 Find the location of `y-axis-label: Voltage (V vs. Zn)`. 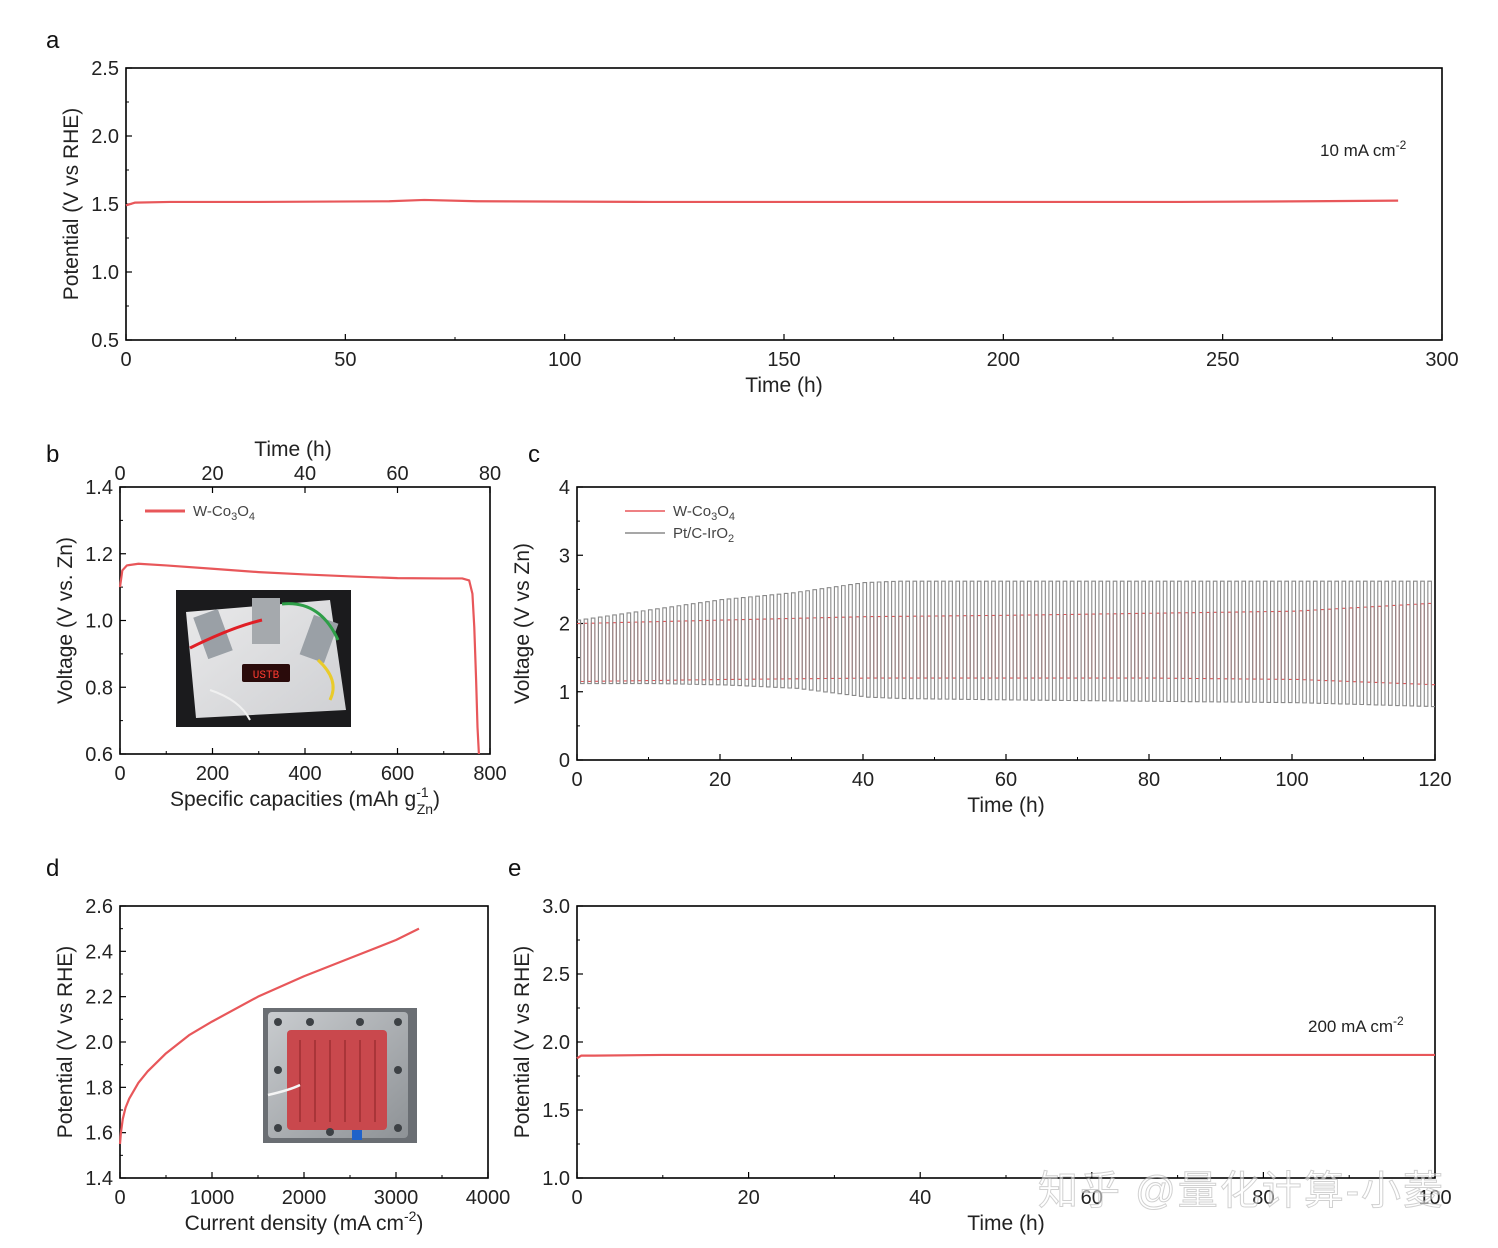

y-axis-label: Voltage (V vs. Zn) is located at coordinates (65, 620).